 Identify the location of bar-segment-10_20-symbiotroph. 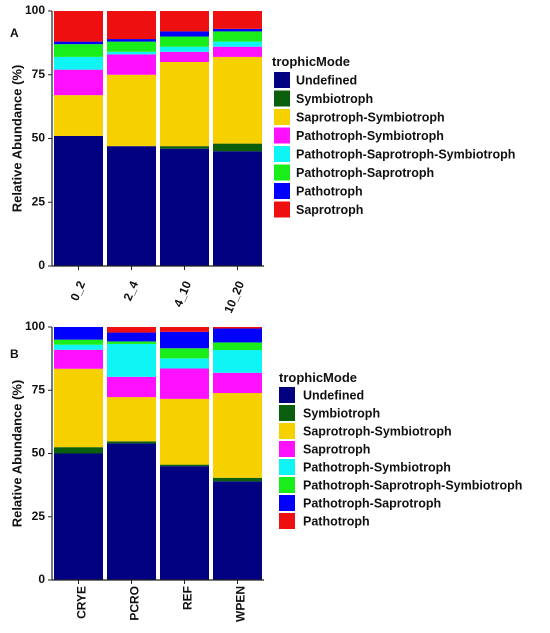
(237, 147).